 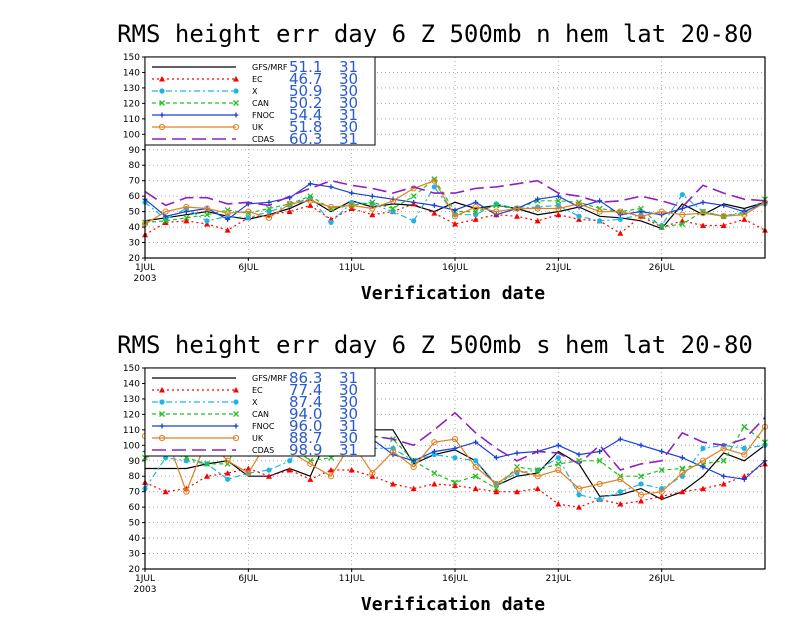 What do you see at coordinates (305, 426) in the screenshot?
I see `legend-mean: 96.0` at bounding box center [305, 426].